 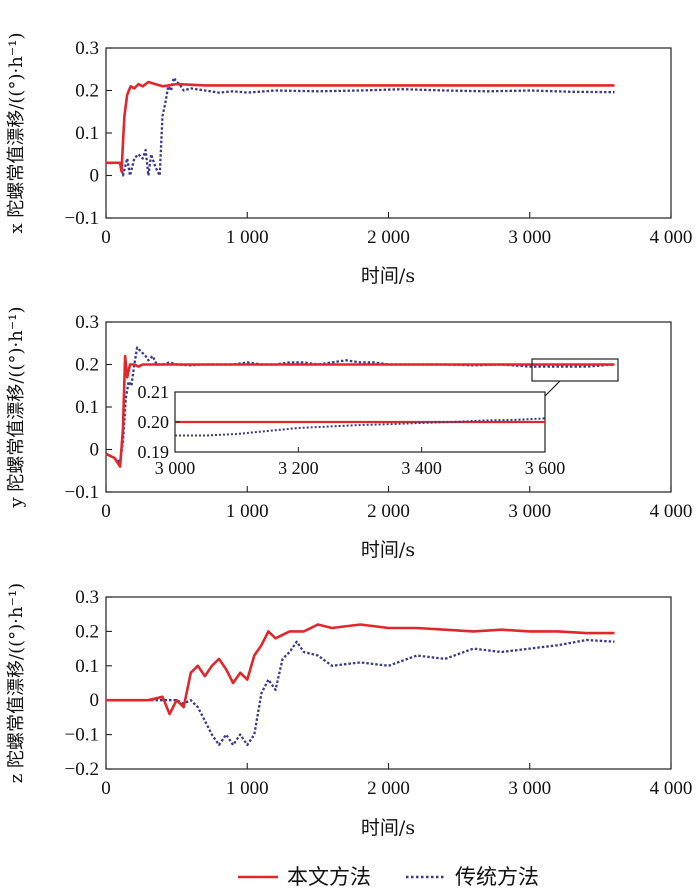 What do you see at coordinates (154, 452) in the screenshot?
I see `inset-y-tick-label: 0.19` at bounding box center [154, 452].